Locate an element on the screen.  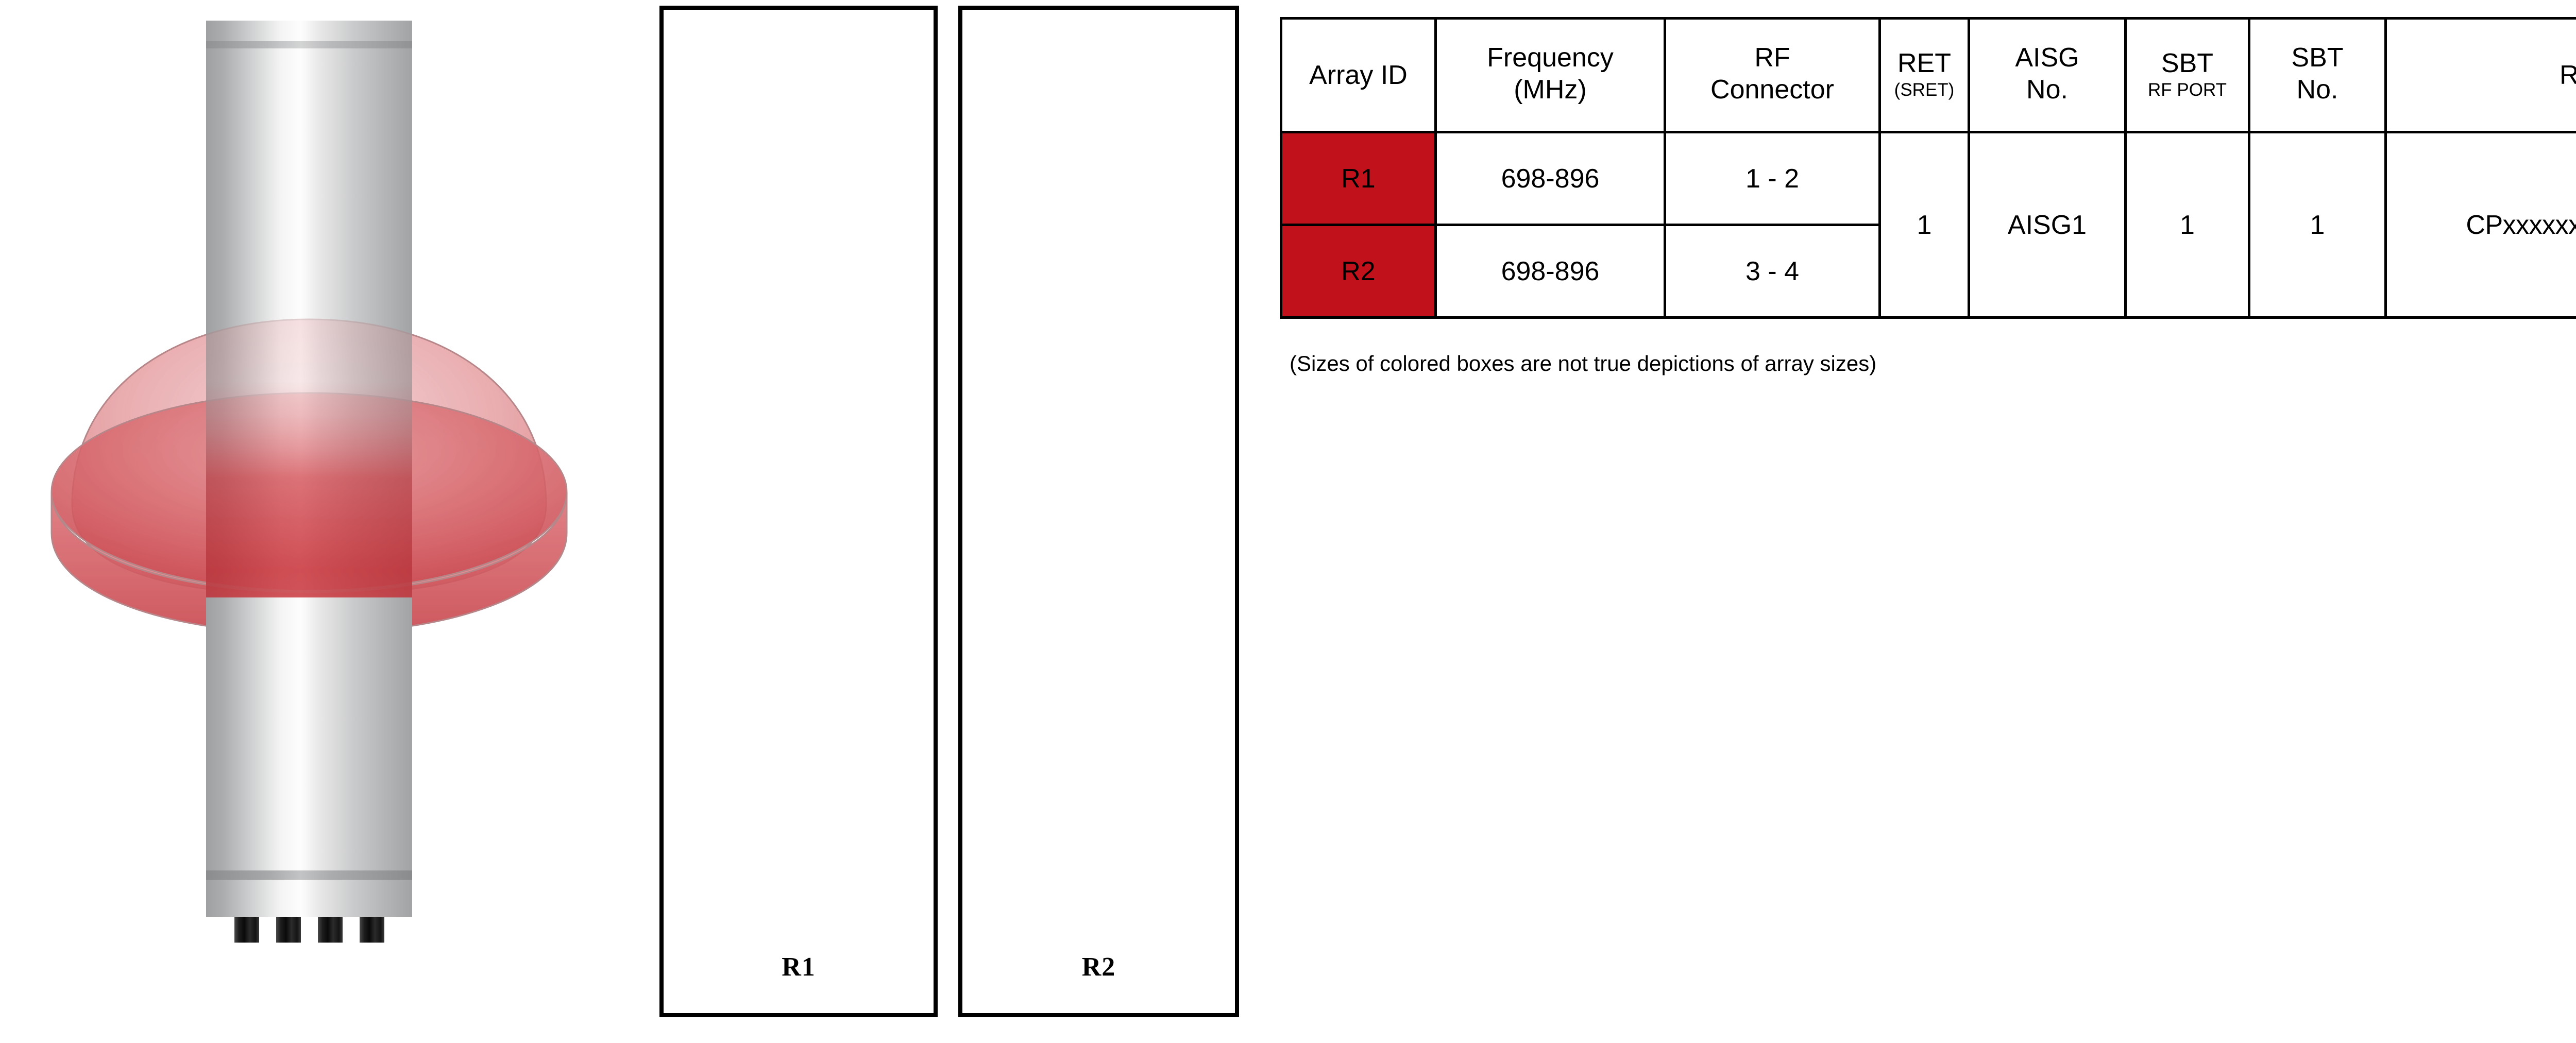
header-array-id: Array ID is located at coordinates (1358, 75).